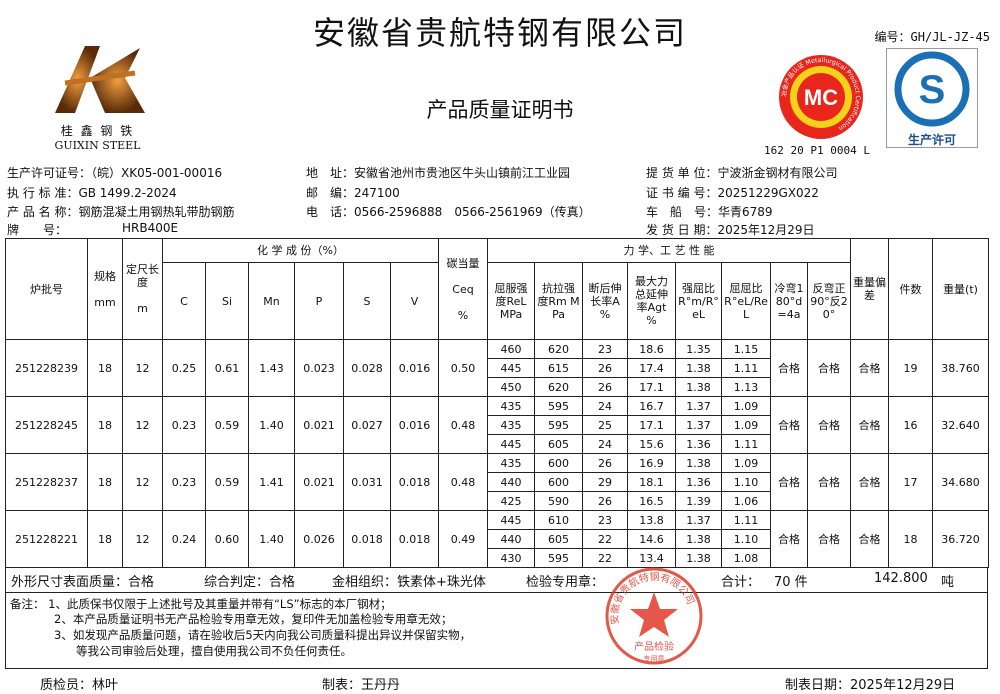  I want to click on ceq-value: 0.49, so click(463, 539).